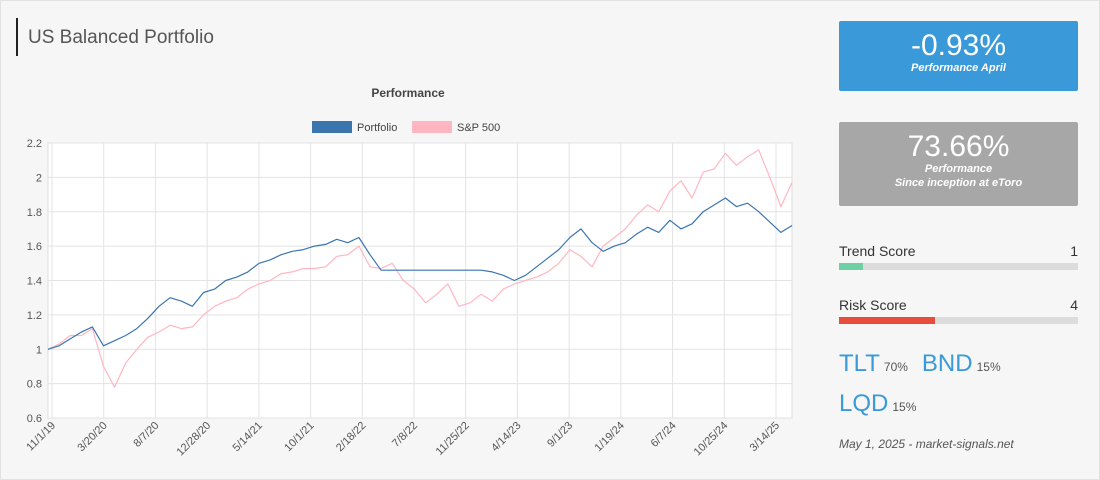  Describe the element at coordinates (887, 320) in the screenshot. I see `risk-score-fill` at that location.